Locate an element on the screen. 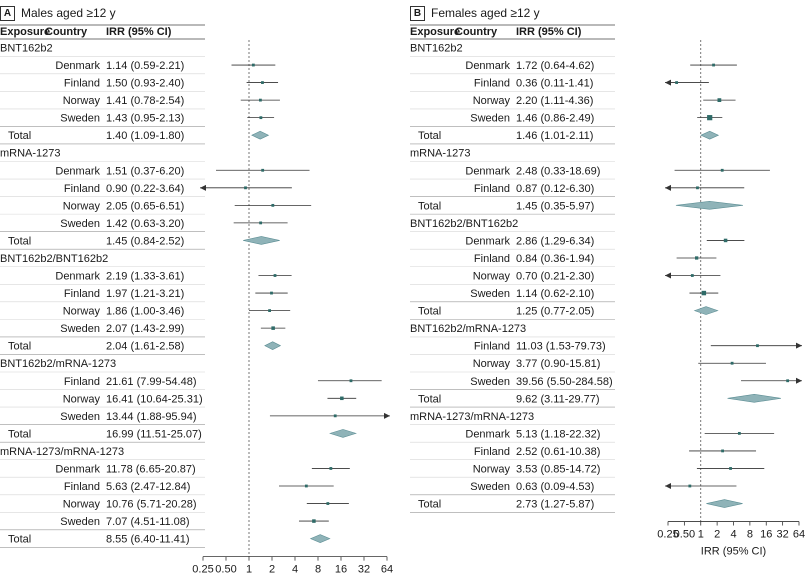  a-country-label: Denmark is located at coordinates (77, 277).